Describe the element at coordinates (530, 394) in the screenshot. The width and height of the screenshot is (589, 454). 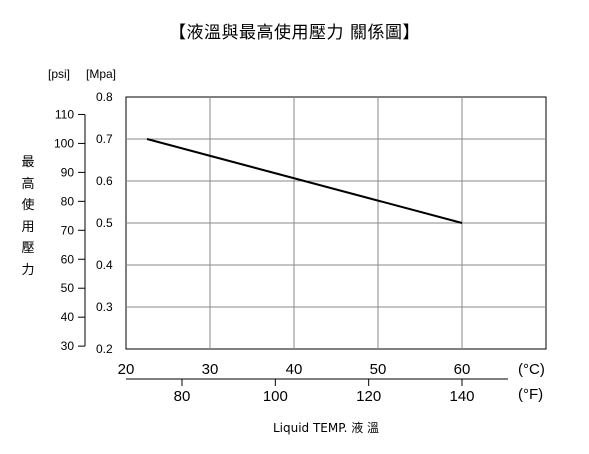
I see `x-secondary-unit-label: (°F)` at that location.